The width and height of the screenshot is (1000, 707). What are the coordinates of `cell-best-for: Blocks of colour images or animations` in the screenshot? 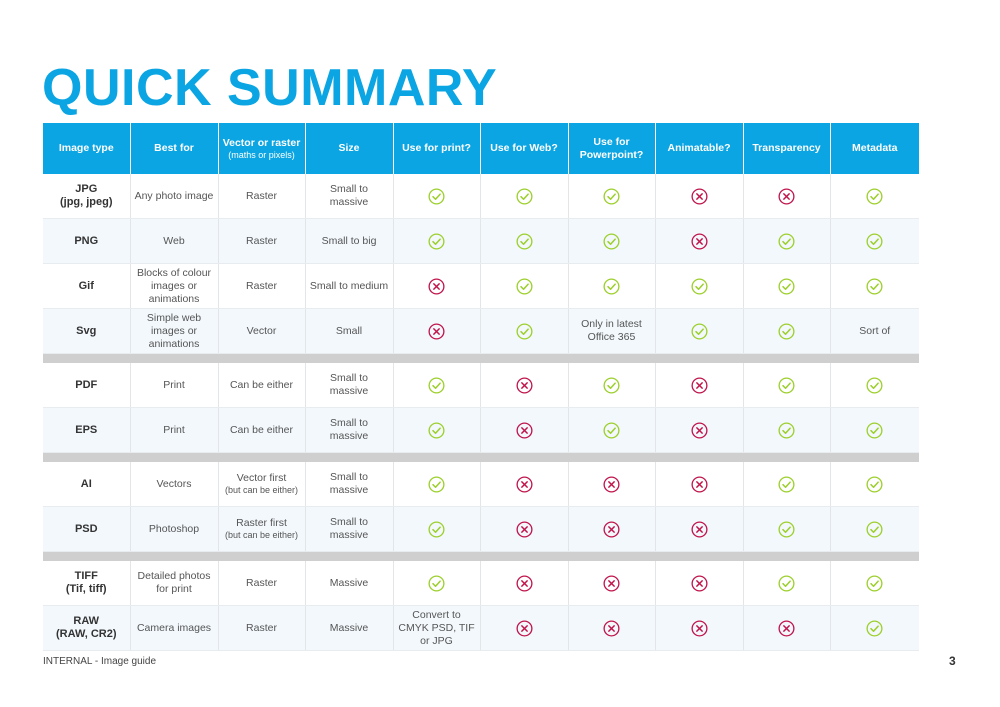 It's located at (174, 286).